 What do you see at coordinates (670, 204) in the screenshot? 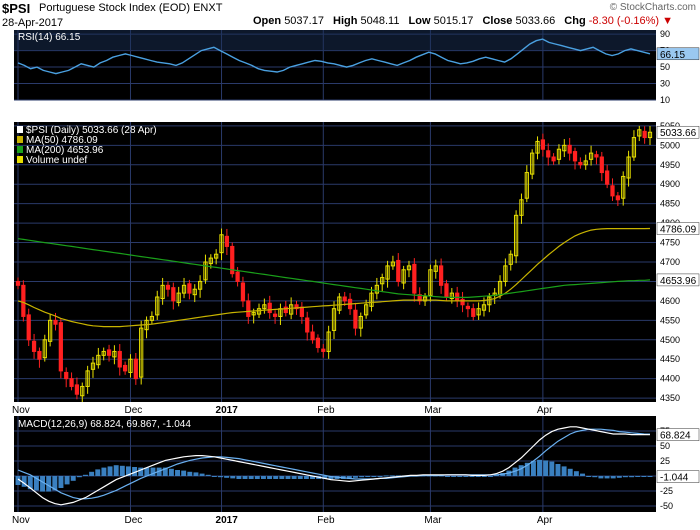
I see `y-tick-label: 4850` at bounding box center [670, 204].